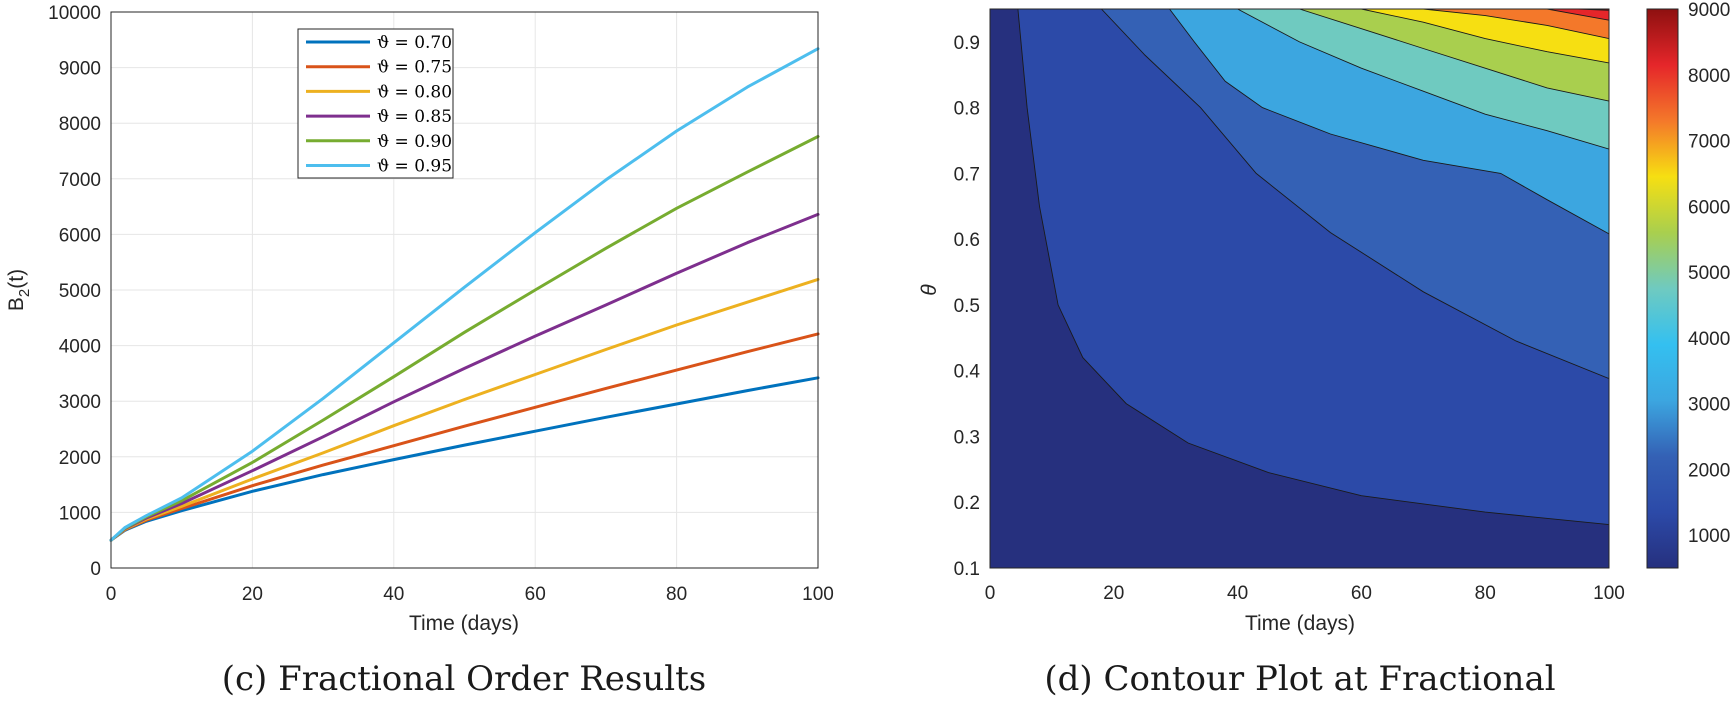 The height and width of the screenshot is (703, 1732). I want to click on y-tick-label: 0.1, so click(967, 569).